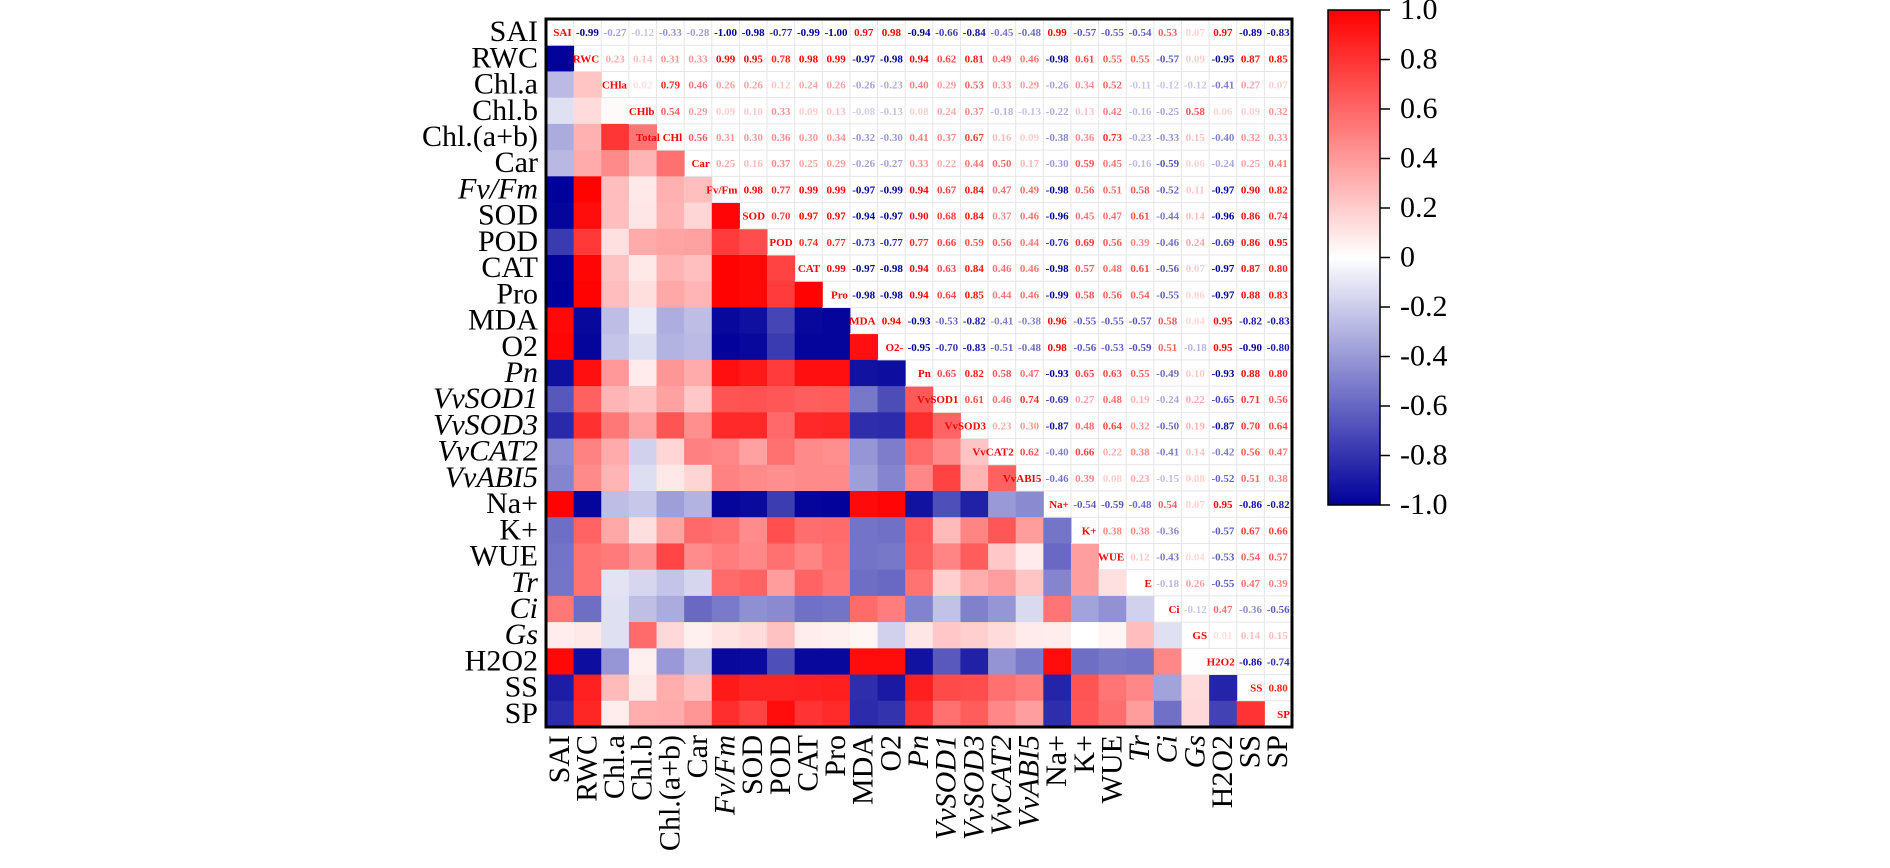 The height and width of the screenshot is (868, 1890). I want to click on correlation-value: 0.82, so click(1279, 190).